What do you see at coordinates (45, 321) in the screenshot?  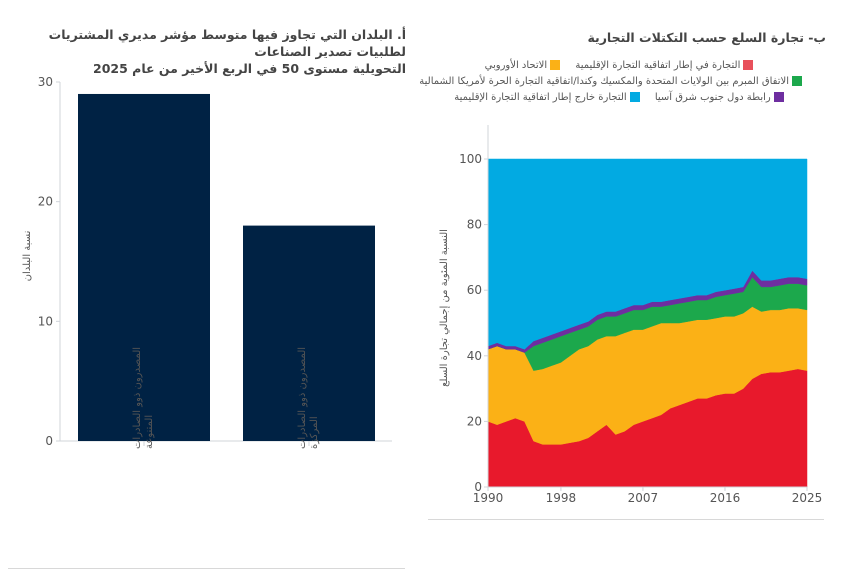 I see `bar-y-tick-label: 10` at bounding box center [45, 321].